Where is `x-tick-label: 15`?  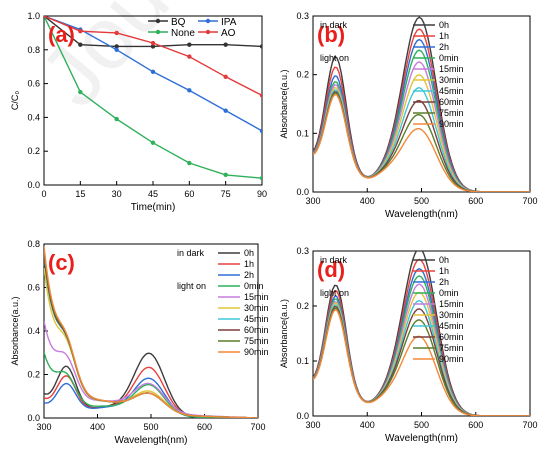
x-tick-label: 15 is located at coordinates (80, 194).